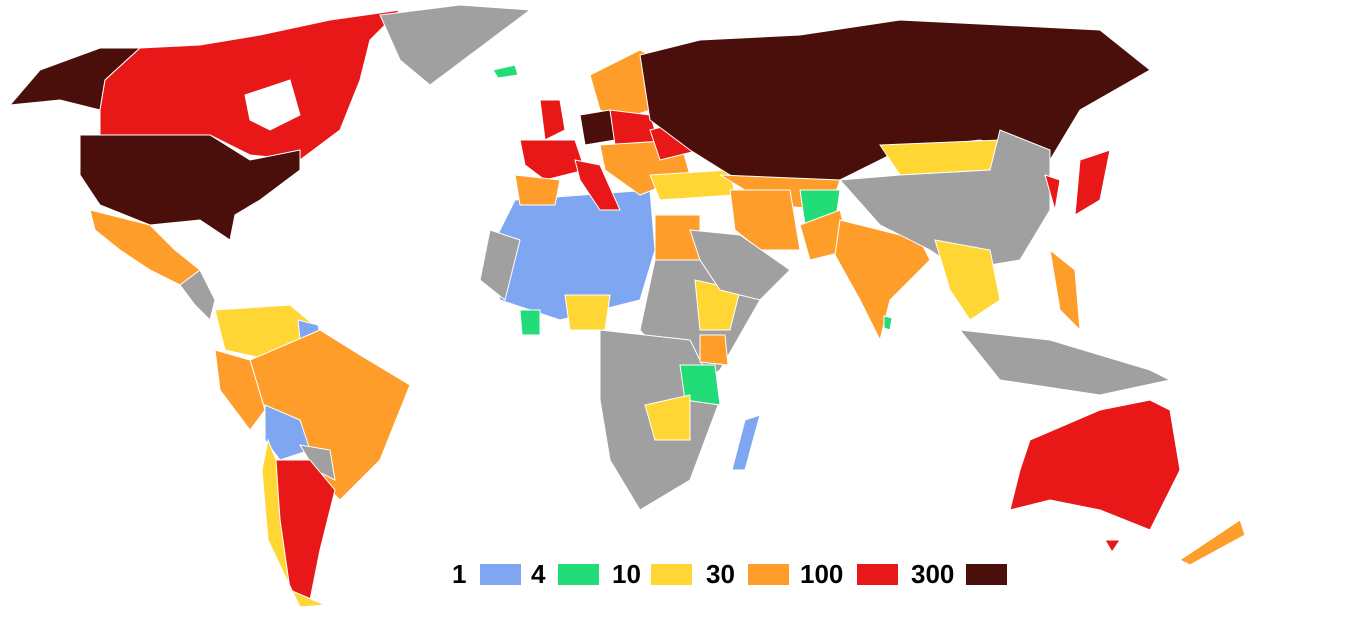 The image size is (1351, 620). I want to click on legend-swatch-red, so click(877, 574).